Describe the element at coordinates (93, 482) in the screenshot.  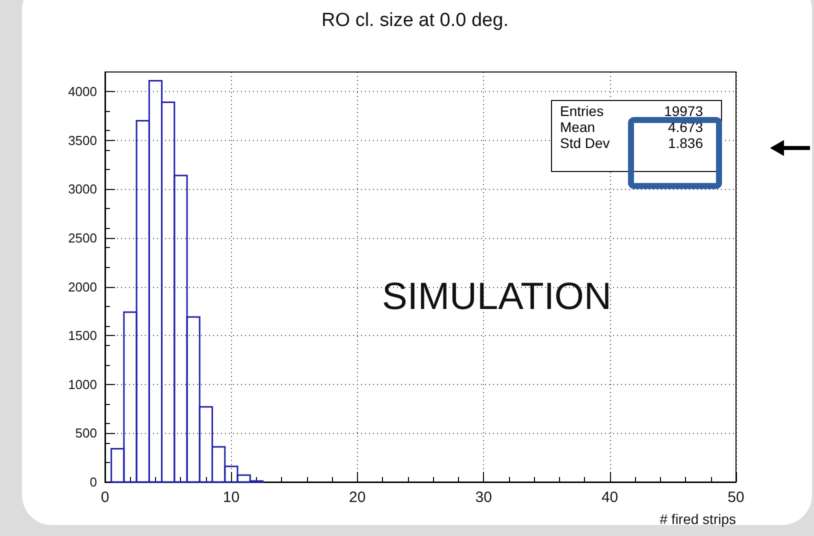
I see `y-tick-label: 0` at that location.